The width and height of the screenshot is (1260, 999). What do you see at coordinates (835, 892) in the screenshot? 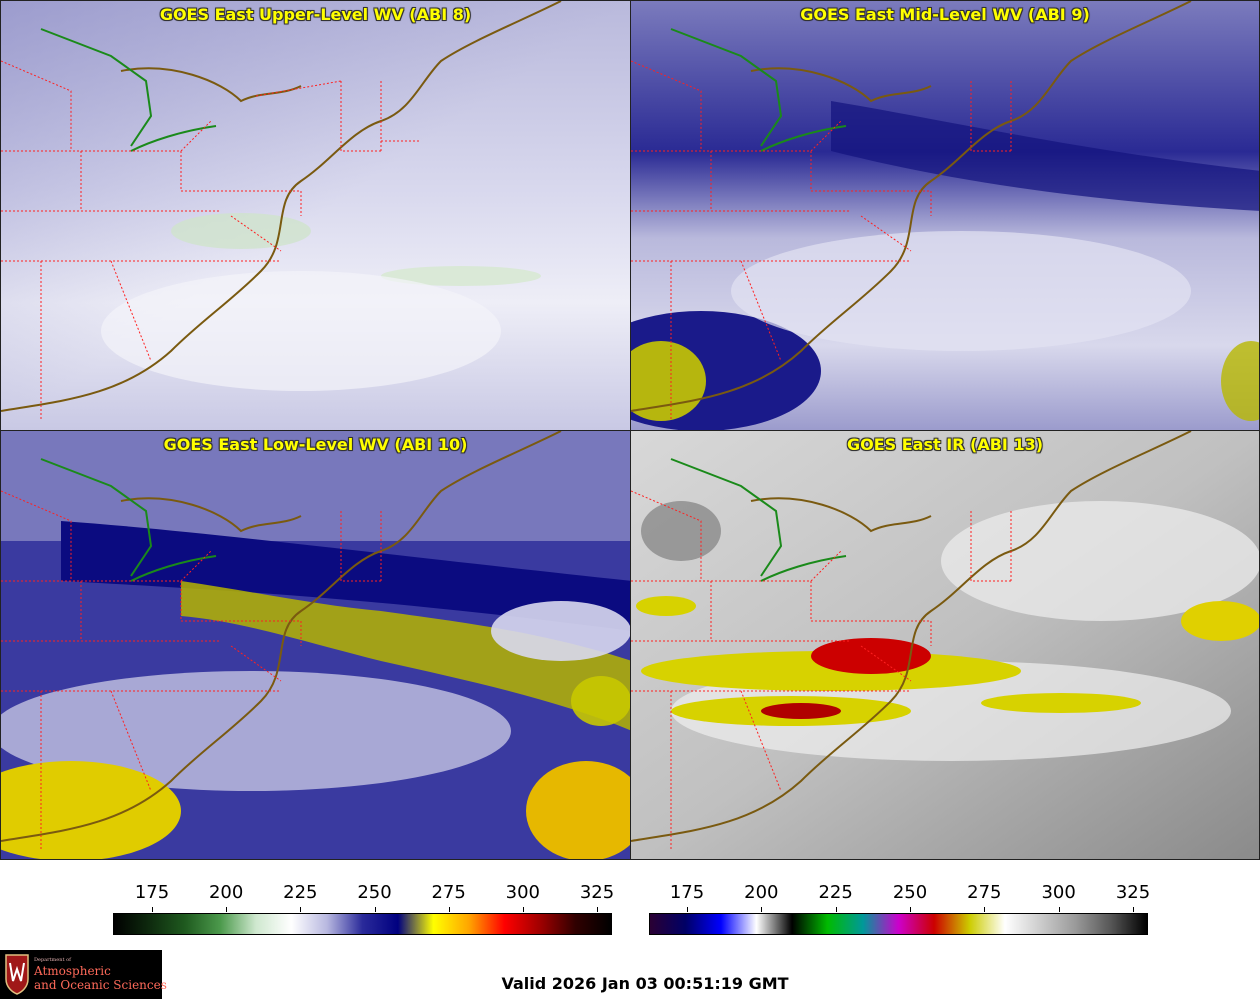
I see `ir-tick-label: 225` at bounding box center [835, 892].